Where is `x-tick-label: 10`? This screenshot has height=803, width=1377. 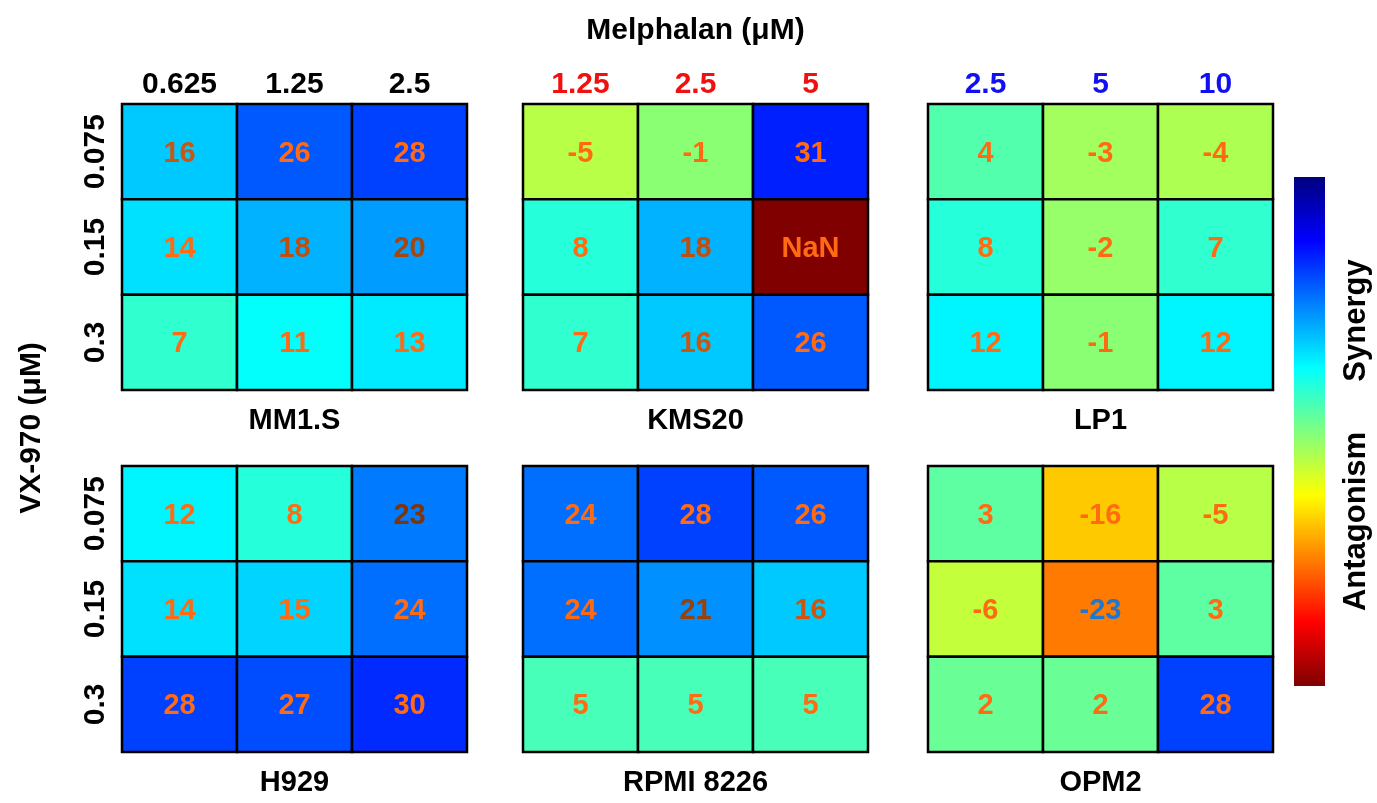
x-tick-label: 10 is located at coordinates (1215, 82).